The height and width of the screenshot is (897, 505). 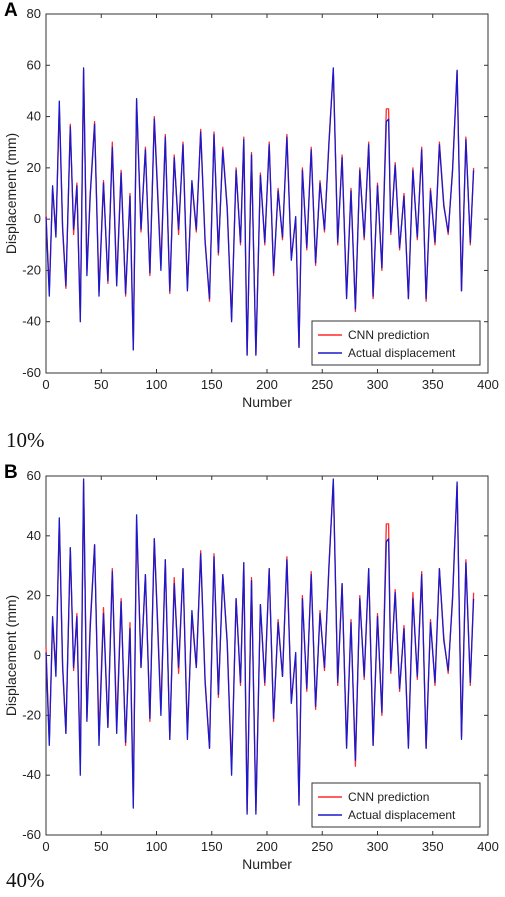 I want to click on caption-a: 10%, so click(x=25, y=440).